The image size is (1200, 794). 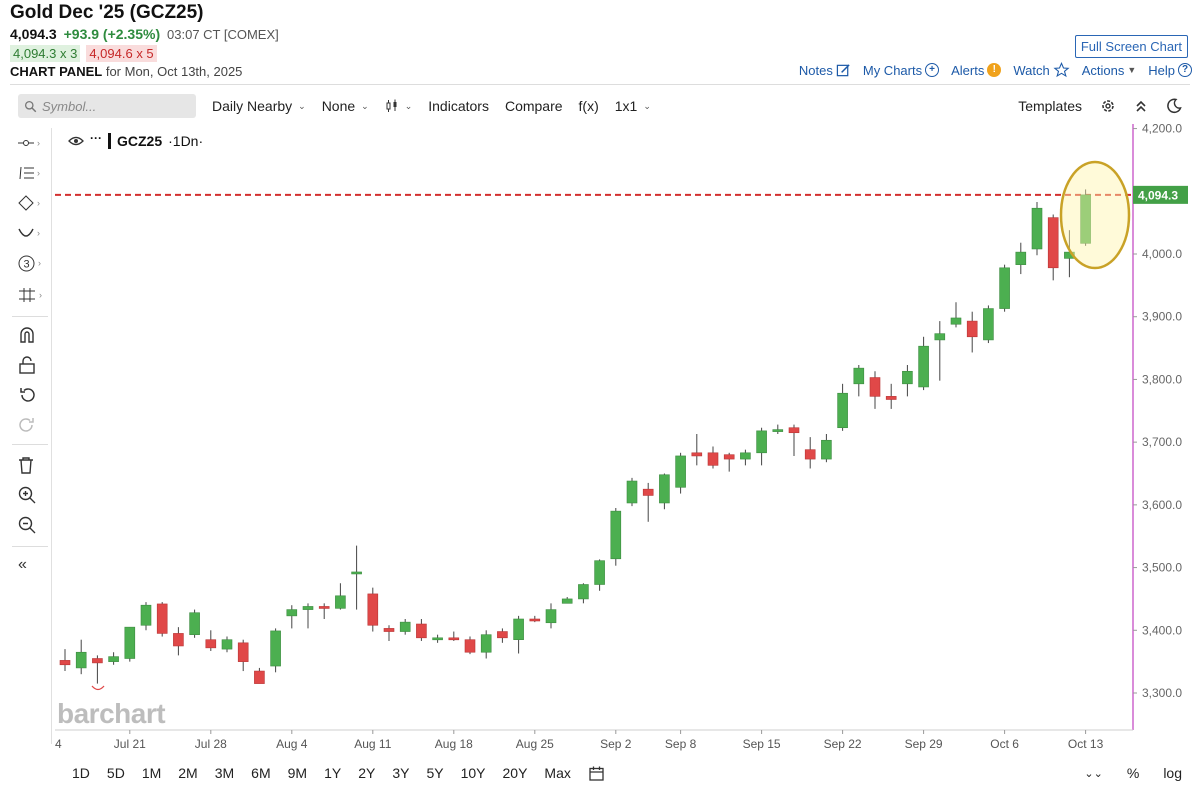 What do you see at coordinates (825, 70) in the screenshot?
I see `notes-link: Notes` at bounding box center [825, 70].